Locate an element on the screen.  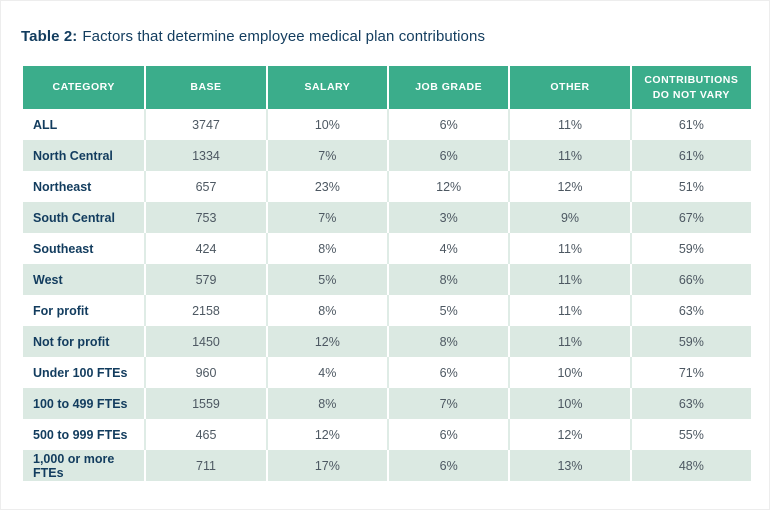
cell-value: 1334 is located at coordinates (204, 155).